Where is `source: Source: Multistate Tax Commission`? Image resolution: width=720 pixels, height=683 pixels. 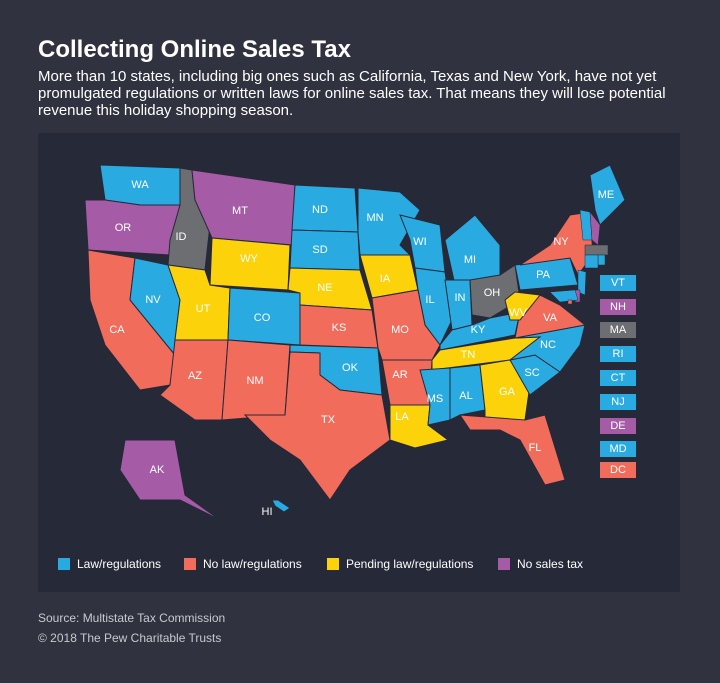 source: Source: Multistate Tax Commission is located at coordinates (132, 618).